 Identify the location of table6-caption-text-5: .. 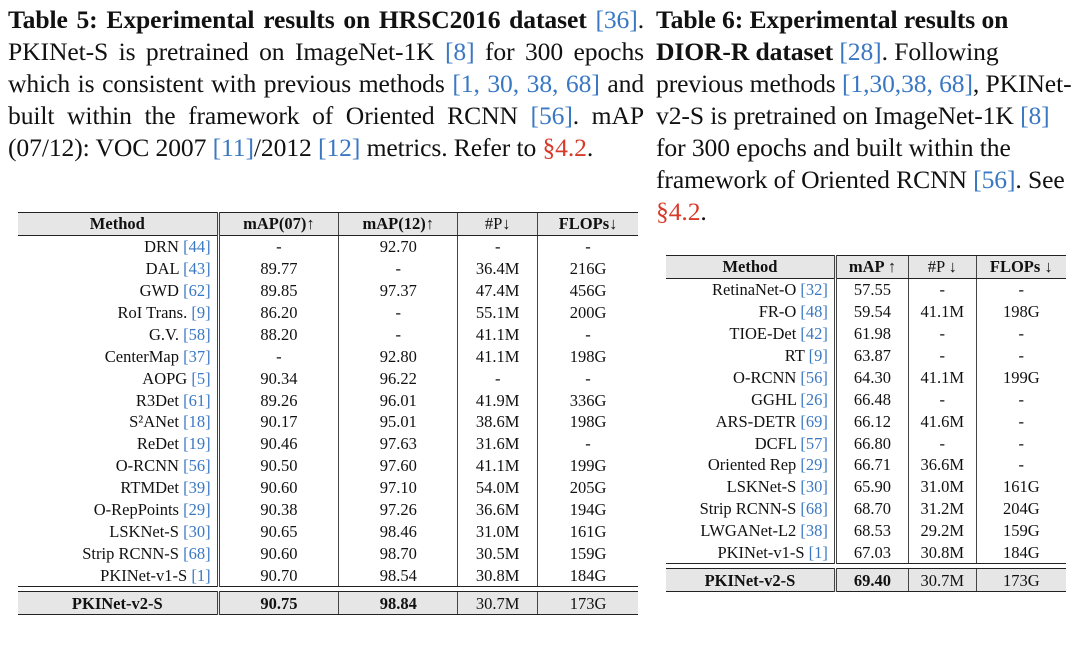
(703, 211).